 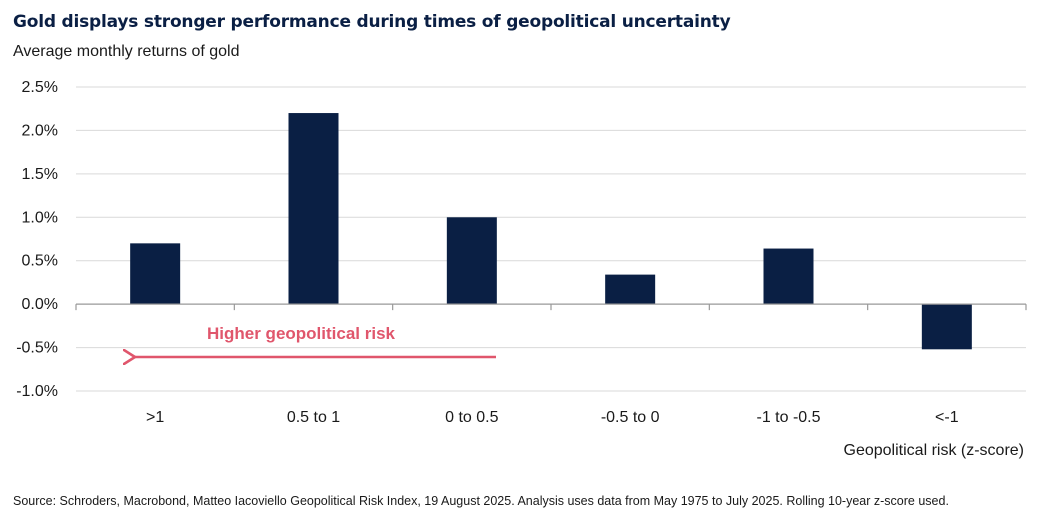 I want to click on x-tick-label: <-1, so click(x=947, y=417).